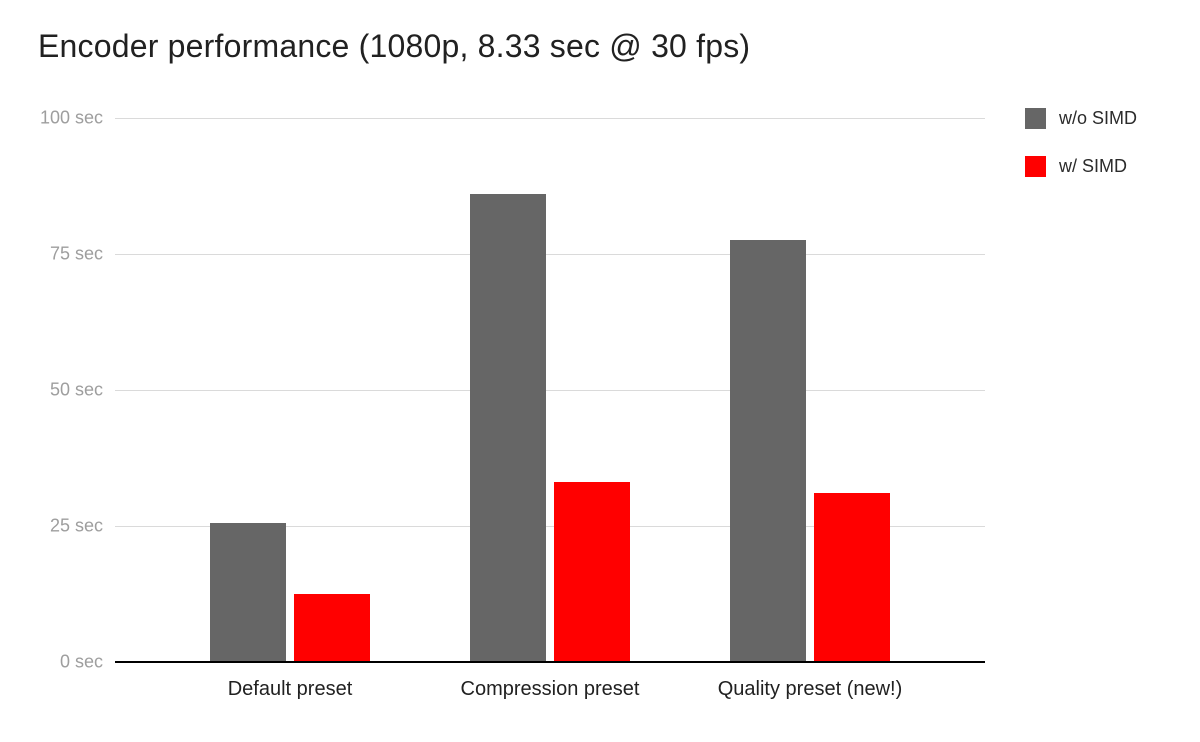 This screenshot has height=742, width=1200. What do you see at coordinates (1035, 118) in the screenshot?
I see `legend-swatch-gray` at bounding box center [1035, 118].